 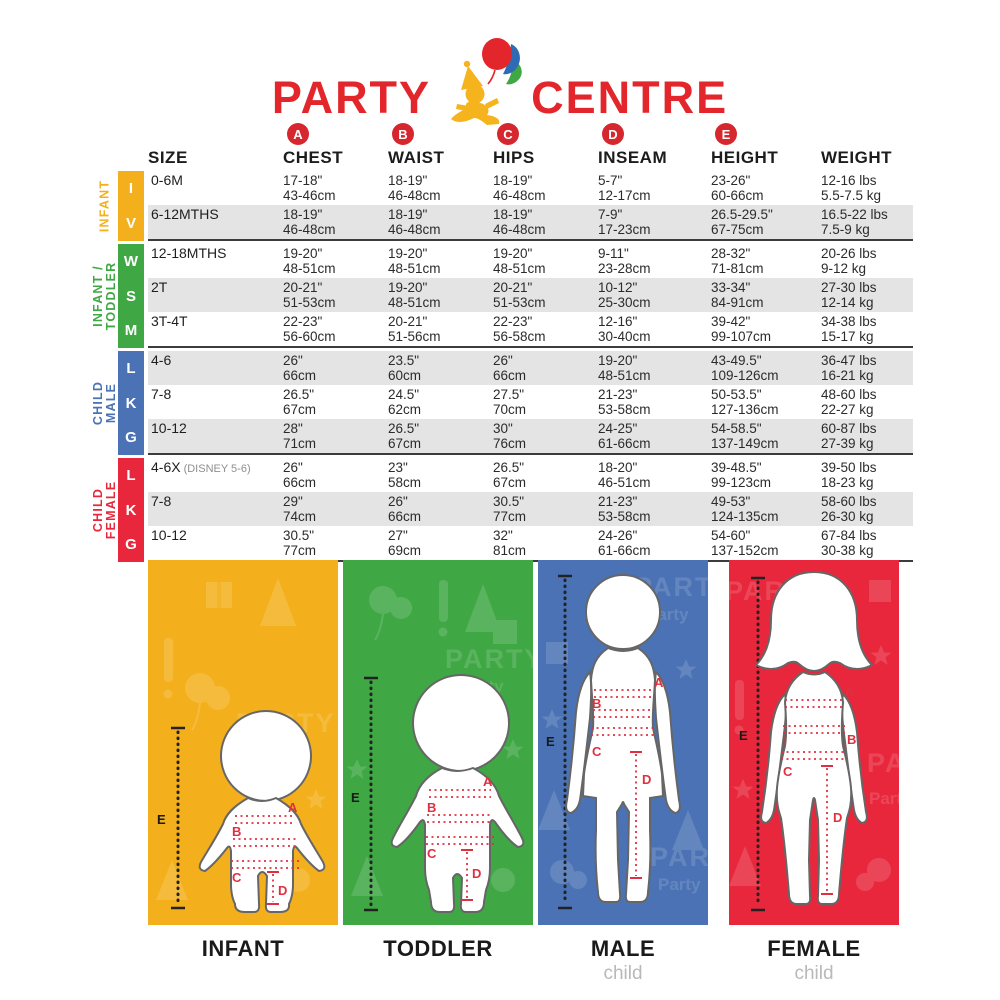 What do you see at coordinates (845, 229) in the screenshot?
I see `weight-value-line: 7.5-9 kg` at bounding box center [845, 229].